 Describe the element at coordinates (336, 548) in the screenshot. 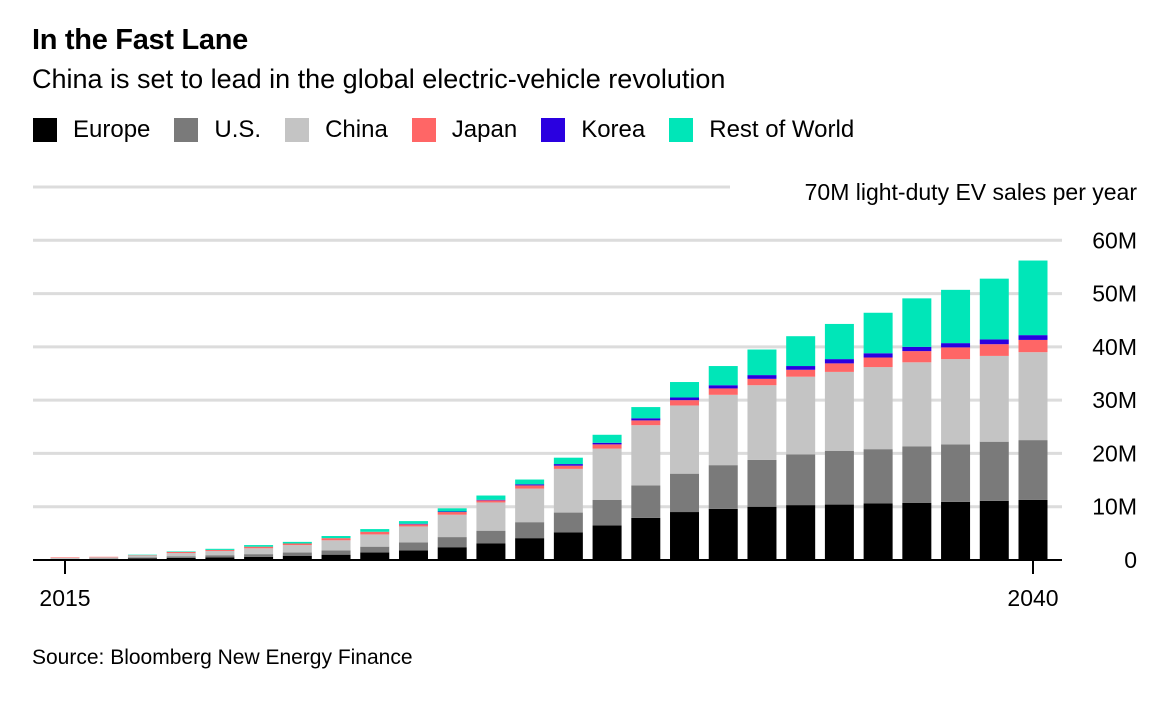

I see `bar-stack-2022` at that location.